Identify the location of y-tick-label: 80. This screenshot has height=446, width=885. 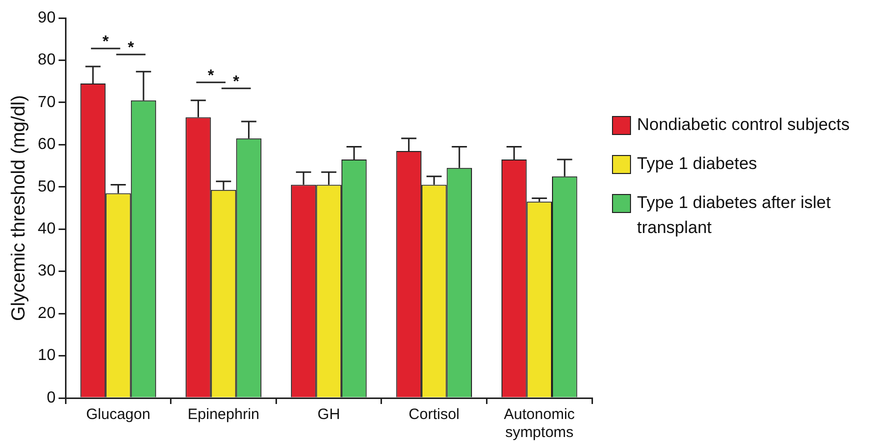
(47, 60).